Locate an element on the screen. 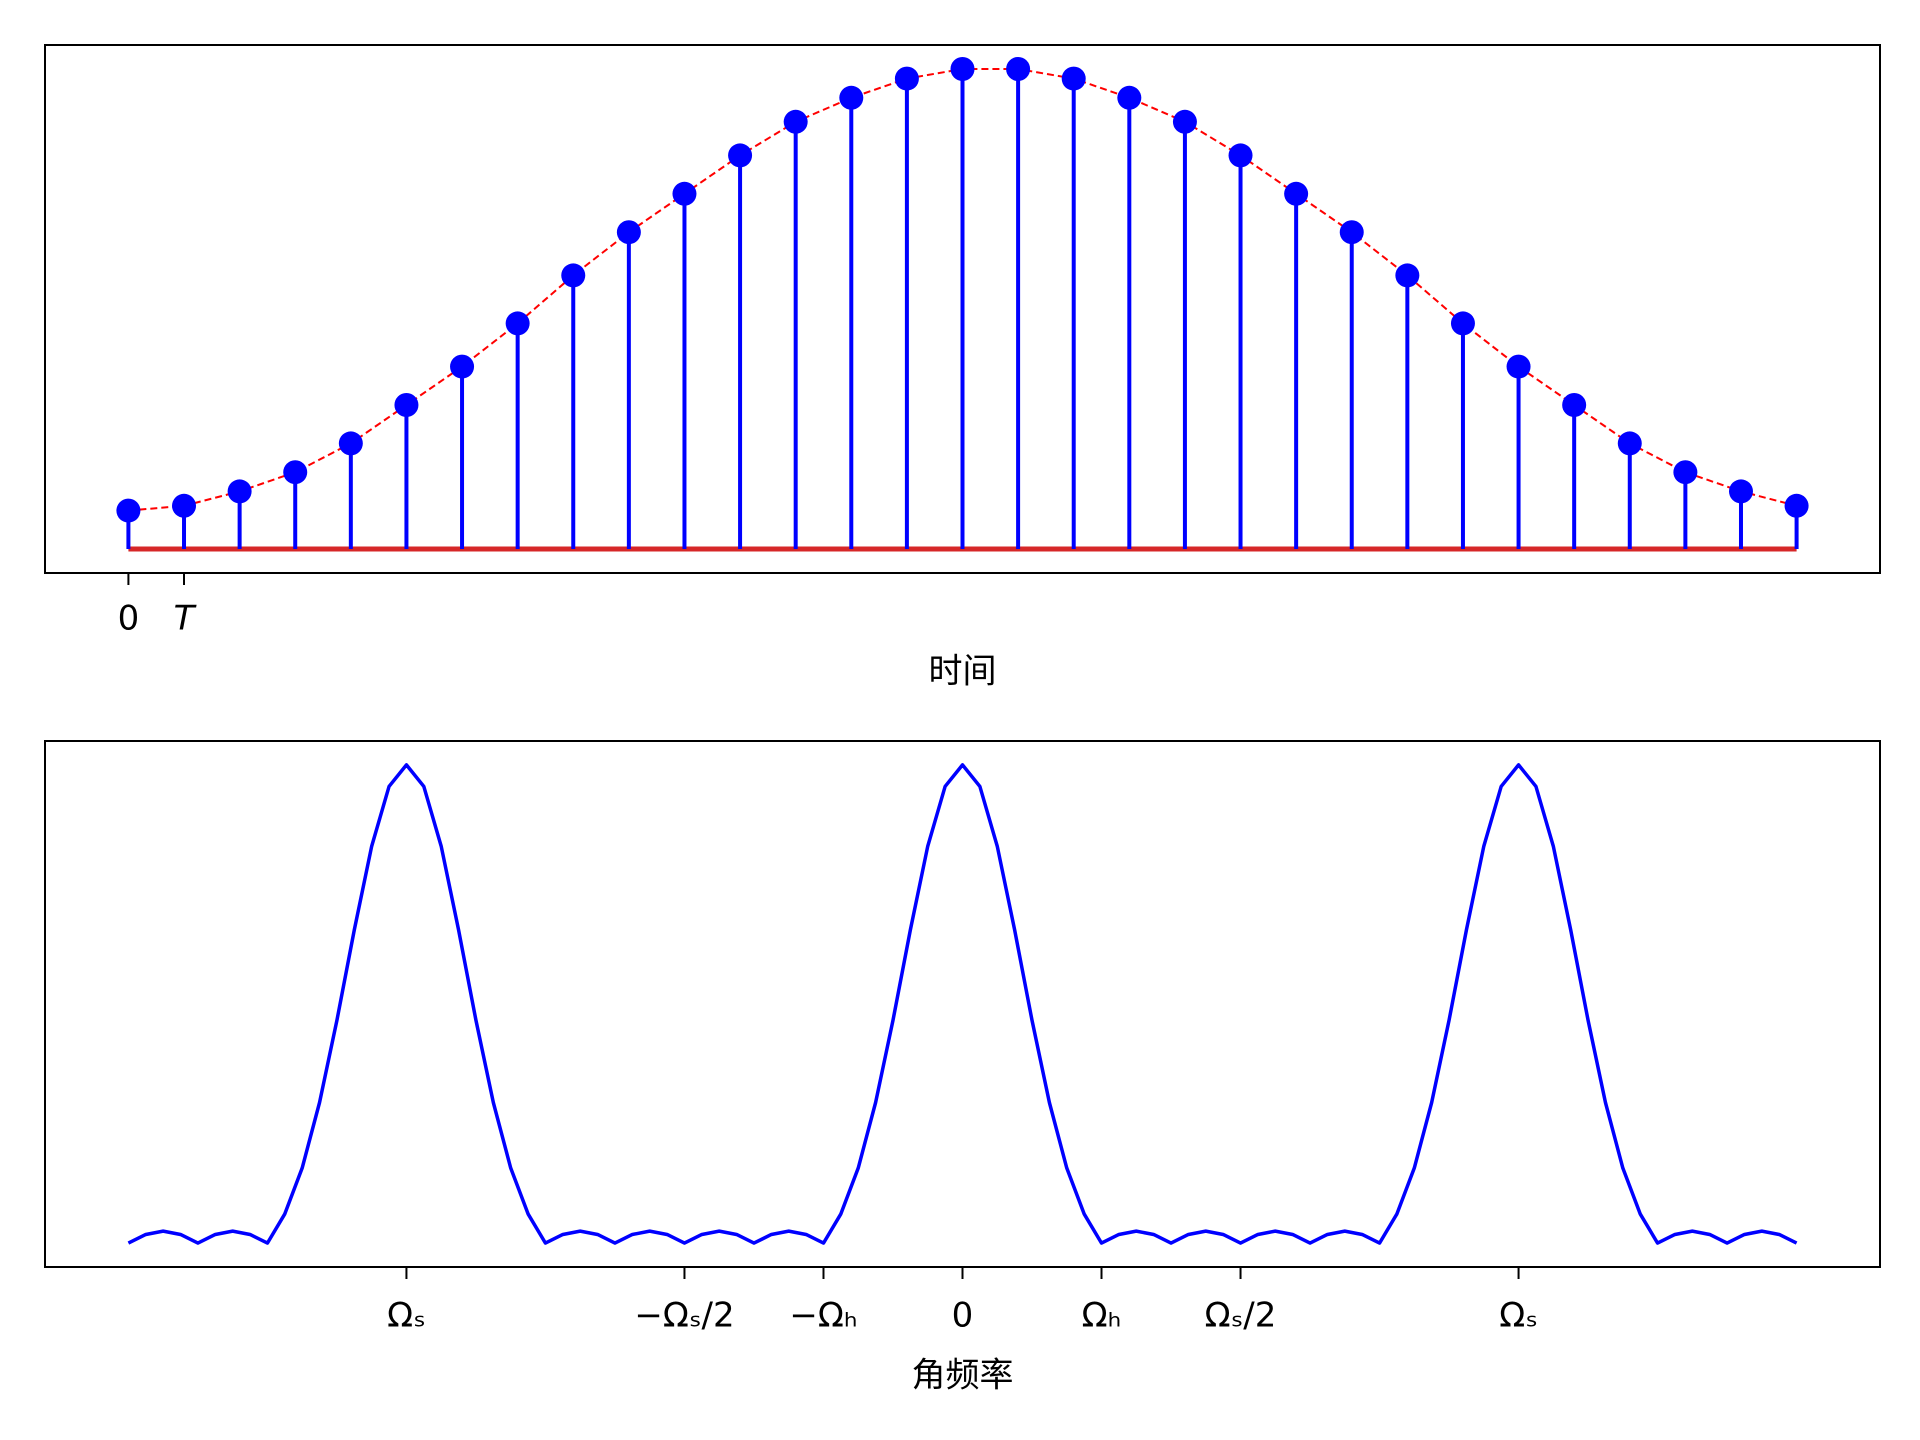 The image size is (1920, 1440). x-axis-label: 角频率 is located at coordinates (963, 1376).